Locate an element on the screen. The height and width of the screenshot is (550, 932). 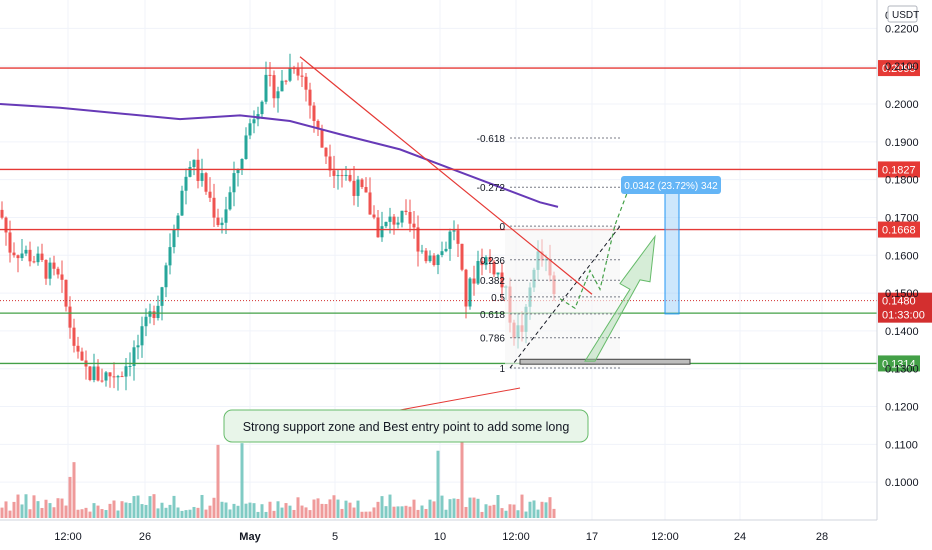
measure-label: 0.0342 (23.72%) 342 is located at coordinates (671, 186).